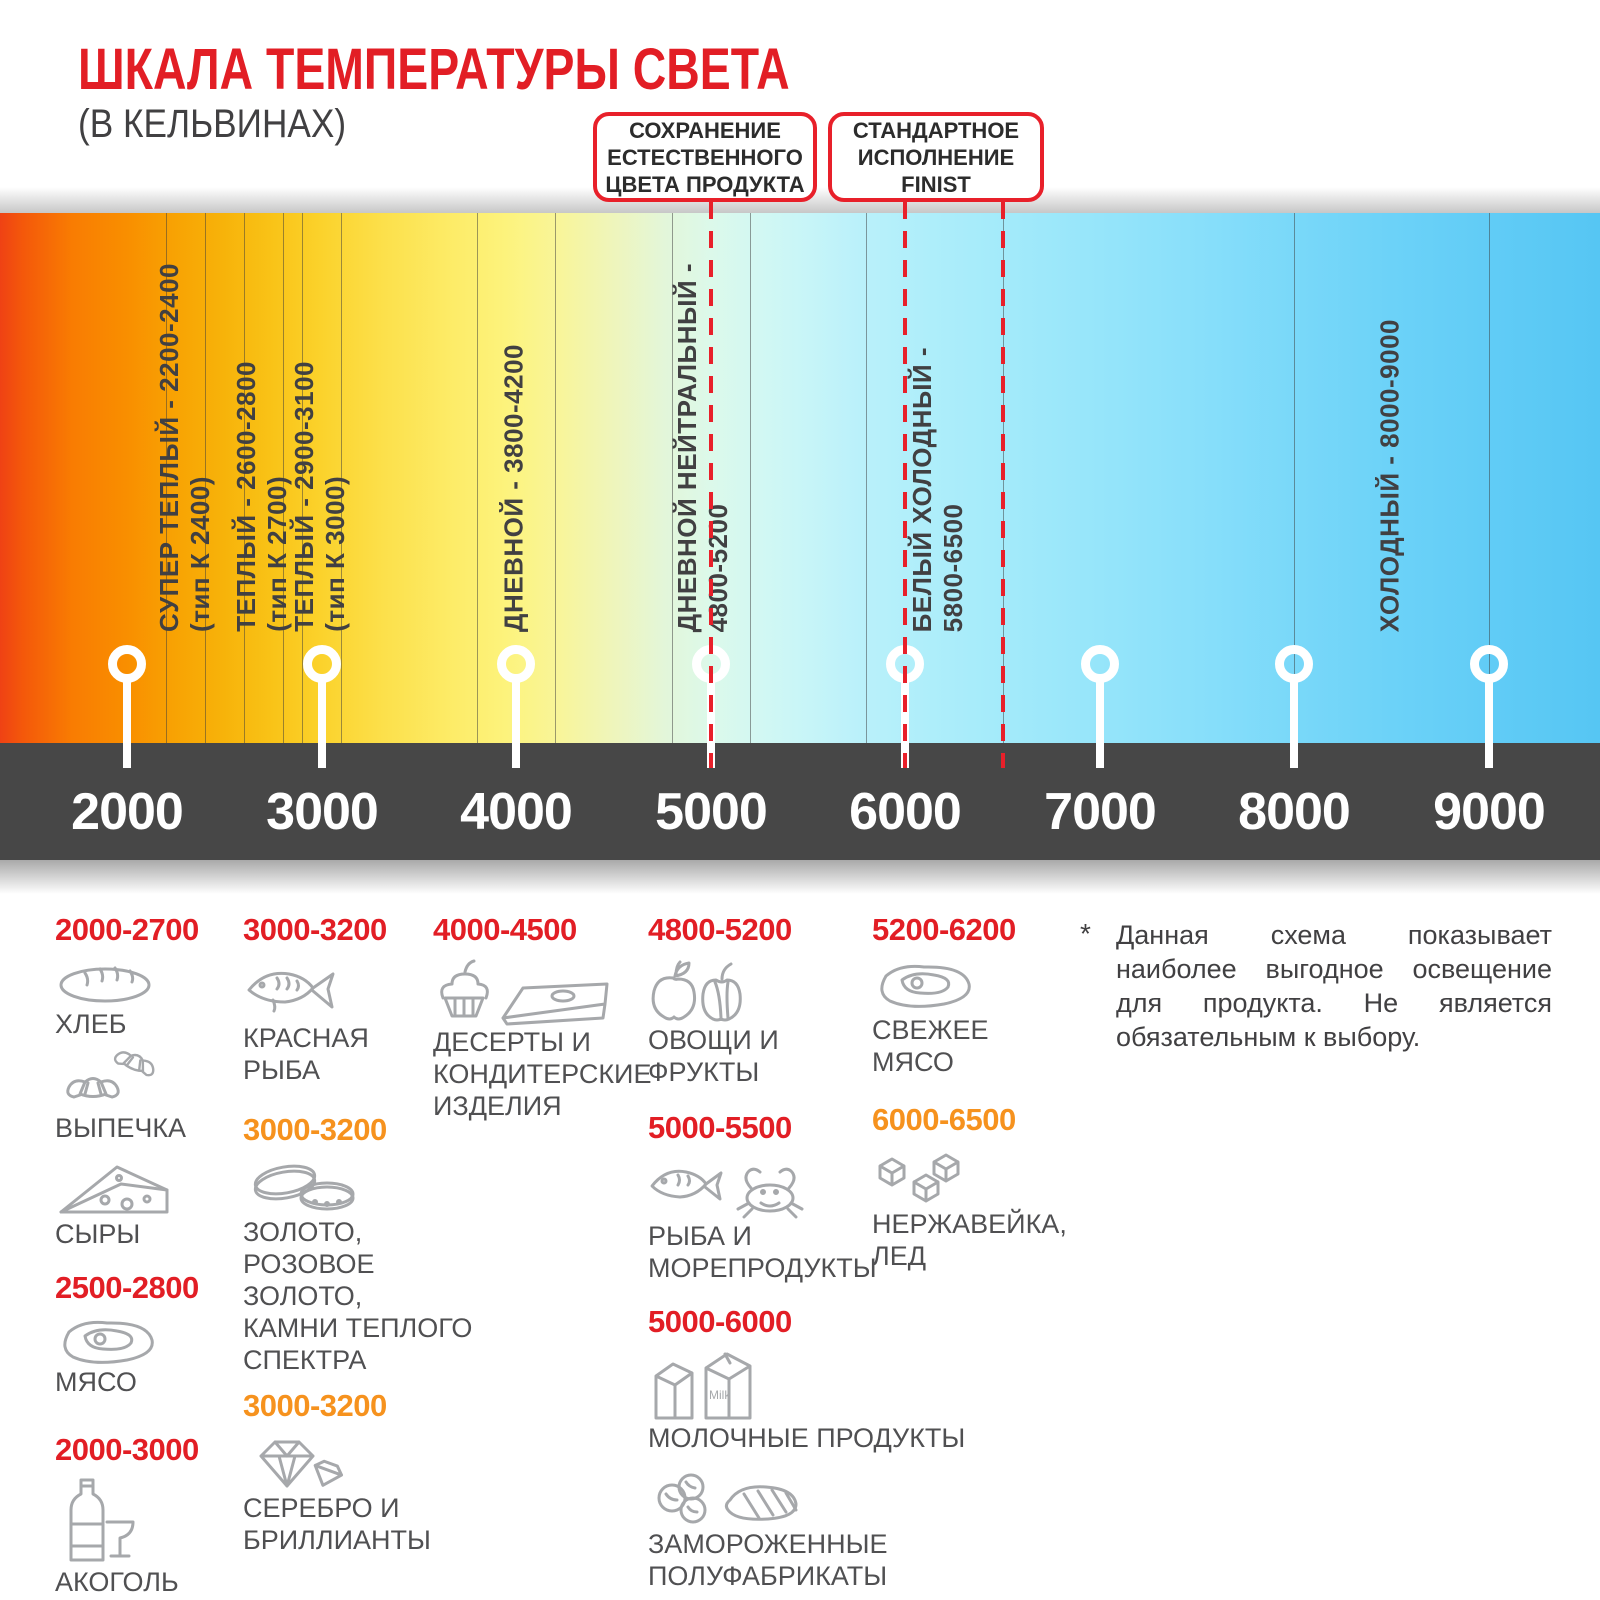 Image resolution: width=1600 pixels, height=1600 pixels. I want to click on tick-7000: 7000, so click(1100, 812).